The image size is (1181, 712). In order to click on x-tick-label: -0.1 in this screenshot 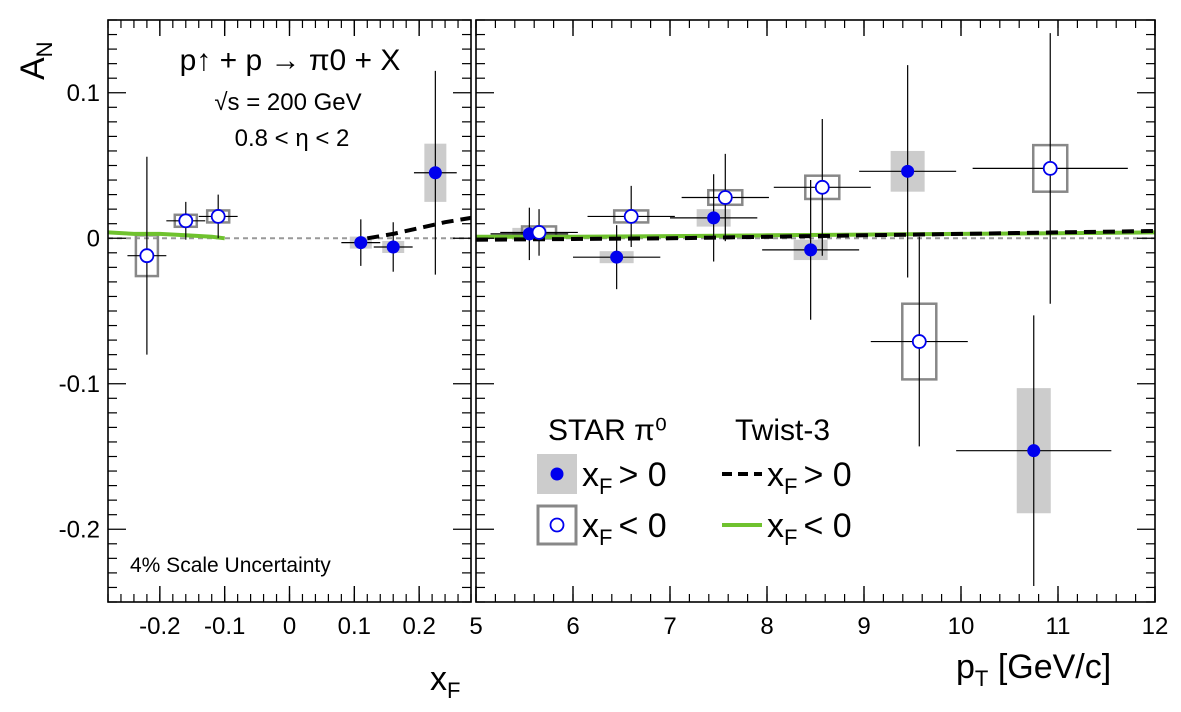, I will do `click(224, 626)`.